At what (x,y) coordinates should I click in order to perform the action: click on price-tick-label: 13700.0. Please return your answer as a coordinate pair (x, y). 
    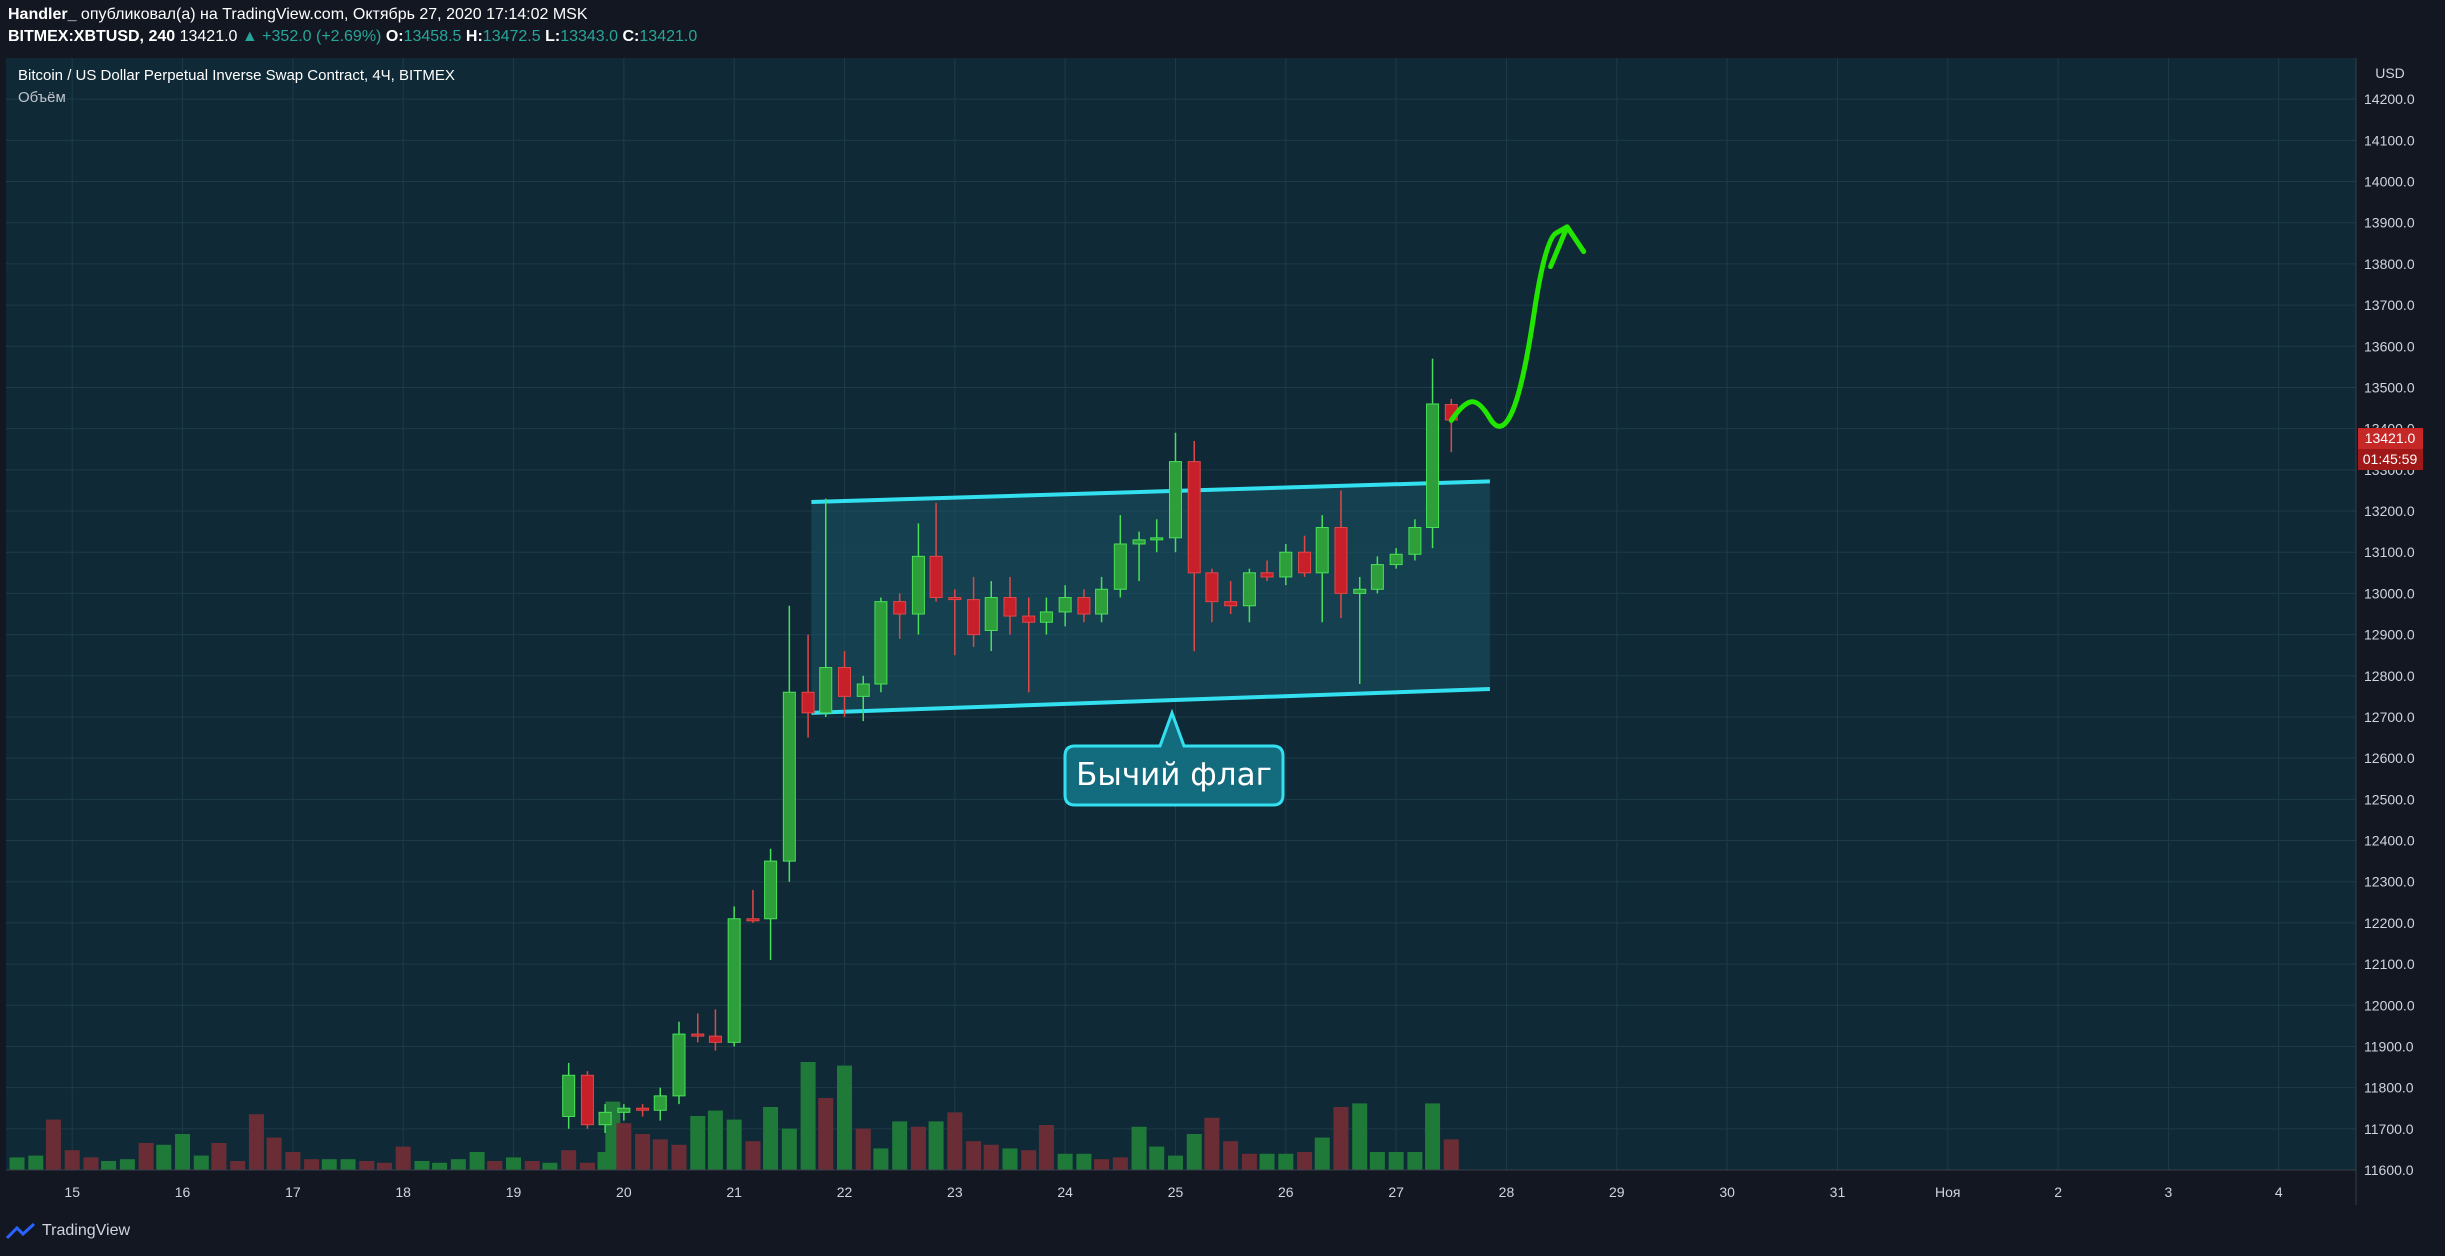
    Looking at the image, I should click on (2389, 305).